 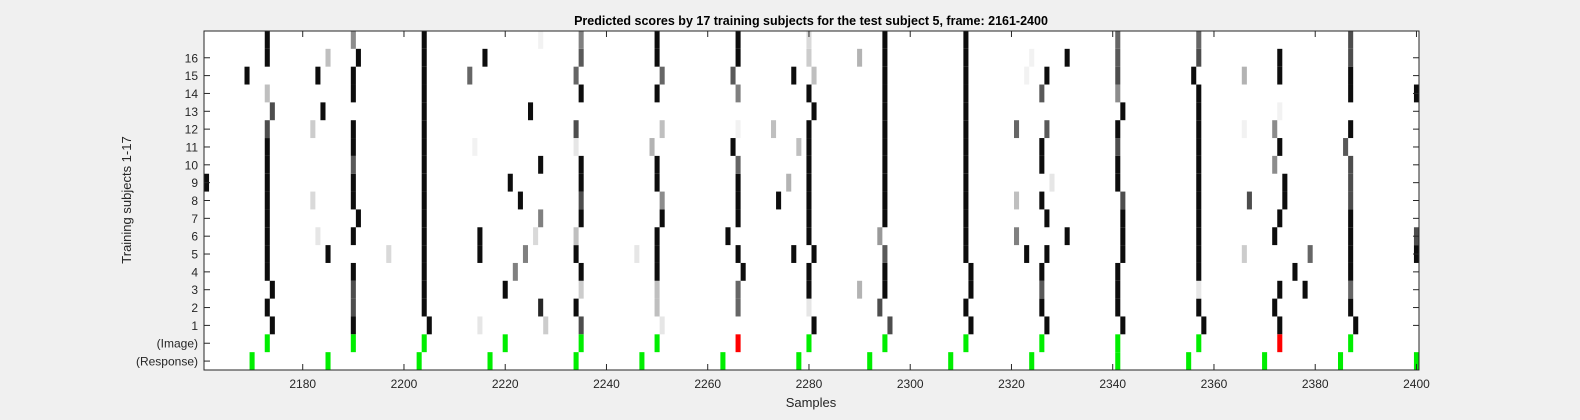 I want to click on y-tick-label: 3, so click(x=194, y=290).